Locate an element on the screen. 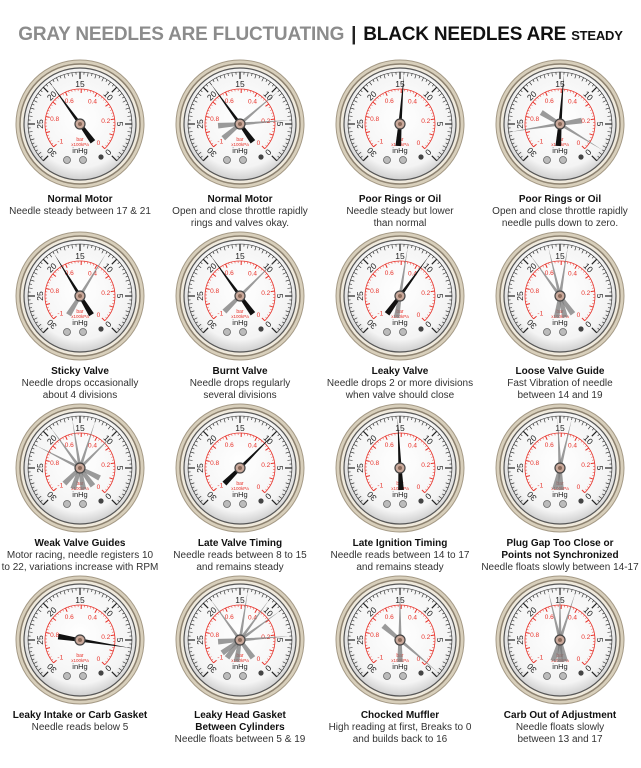  gauge-description-line: between 13 and 17 is located at coordinates (560, 739).